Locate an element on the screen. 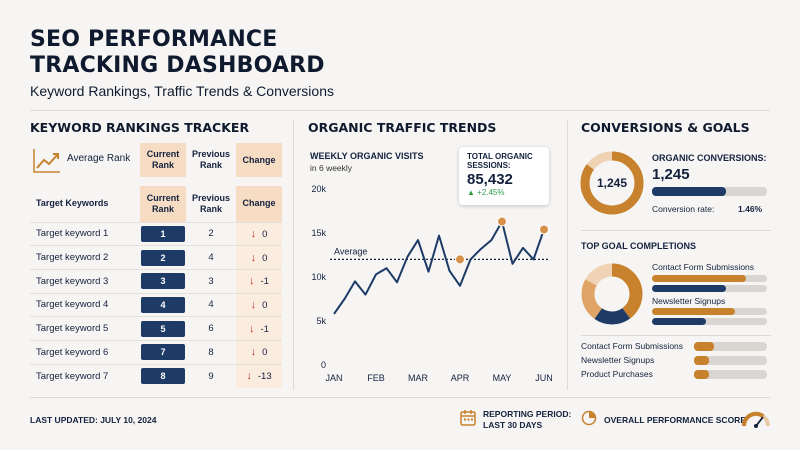 Image resolution: width=800 pixels, height=450 pixels. top-goals-title: TOP GOAL COMPLETIONS is located at coordinates (639, 246).